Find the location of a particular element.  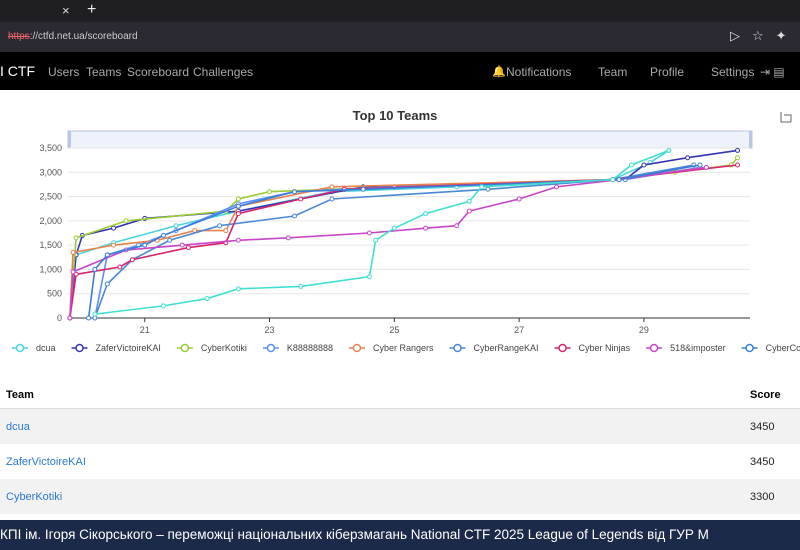

nav-link: Profile is located at coordinates (667, 72).